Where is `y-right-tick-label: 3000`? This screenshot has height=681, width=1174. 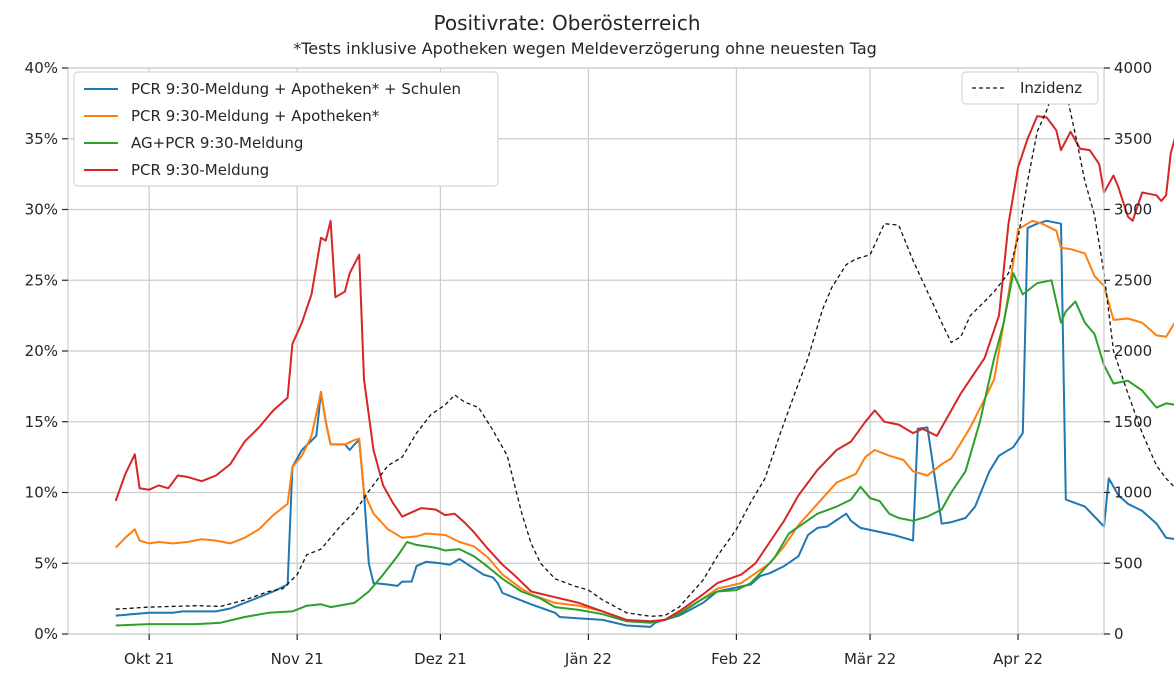 y-right-tick-label: 3000 is located at coordinates (1133, 210).